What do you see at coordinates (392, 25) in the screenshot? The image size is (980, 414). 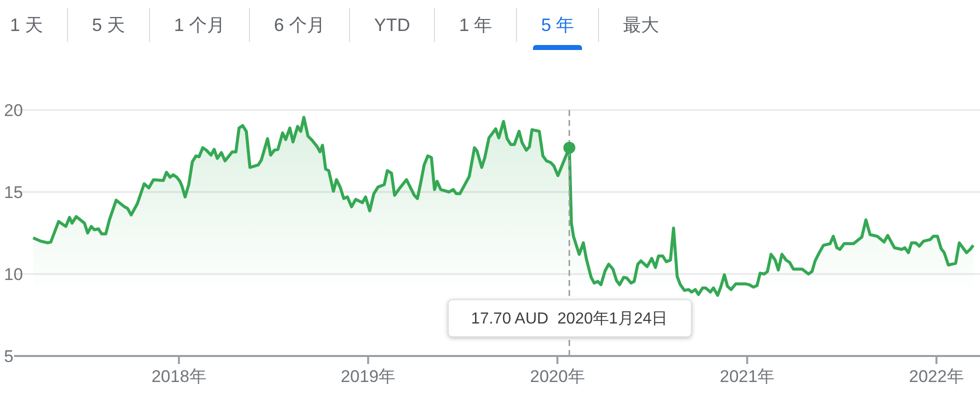 I see `text: YTD` at bounding box center [392, 25].